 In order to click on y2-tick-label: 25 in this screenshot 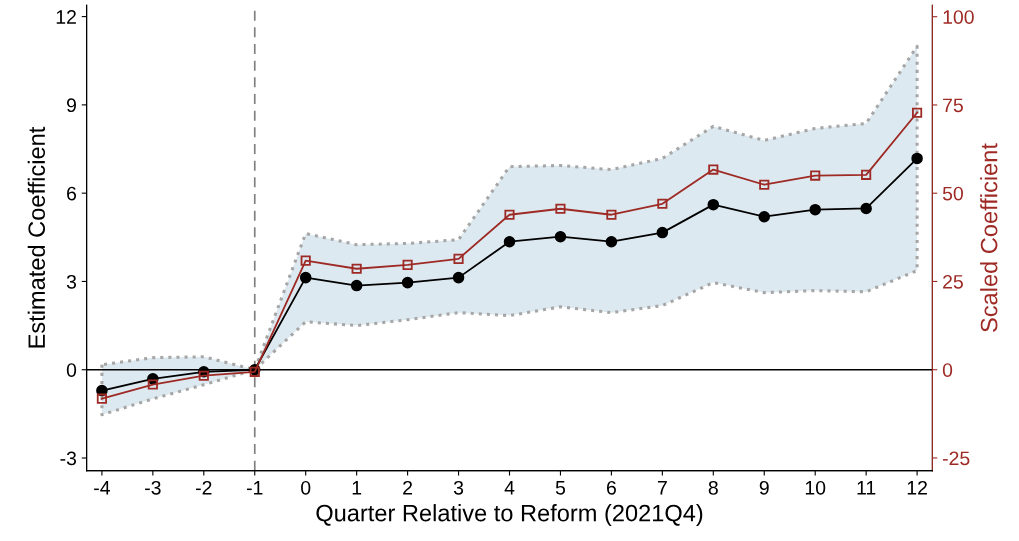, I will do `click(953, 281)`.